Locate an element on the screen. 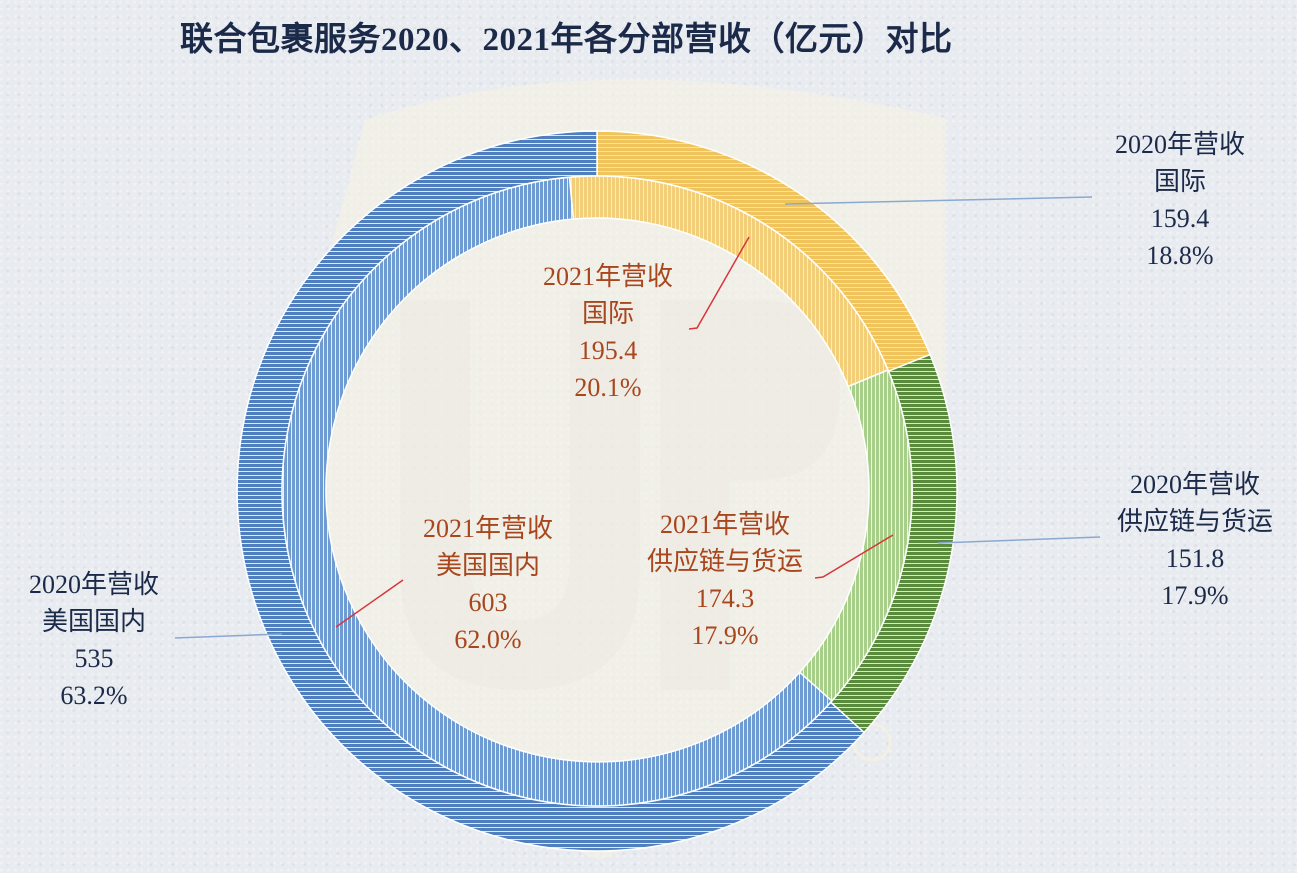 Image resolution: width=1297 pixels, height=873 pixels. leader-2021-international is located at coordinates (719, 283).